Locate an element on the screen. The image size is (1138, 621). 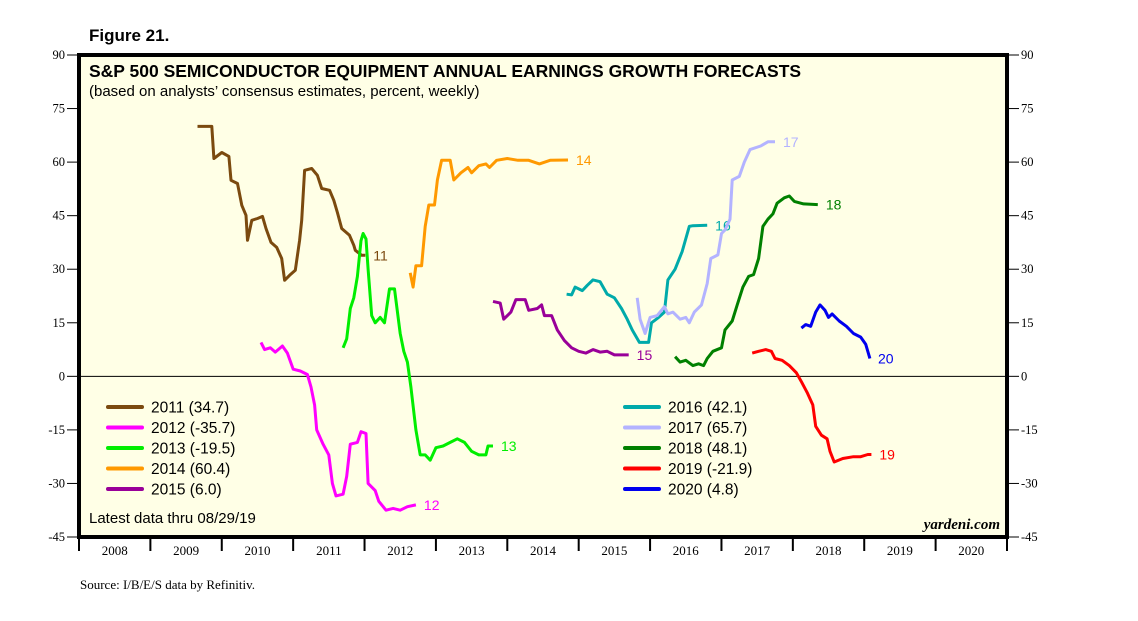
y-tick-label-left: -45 is located at coordinates (56, 537).